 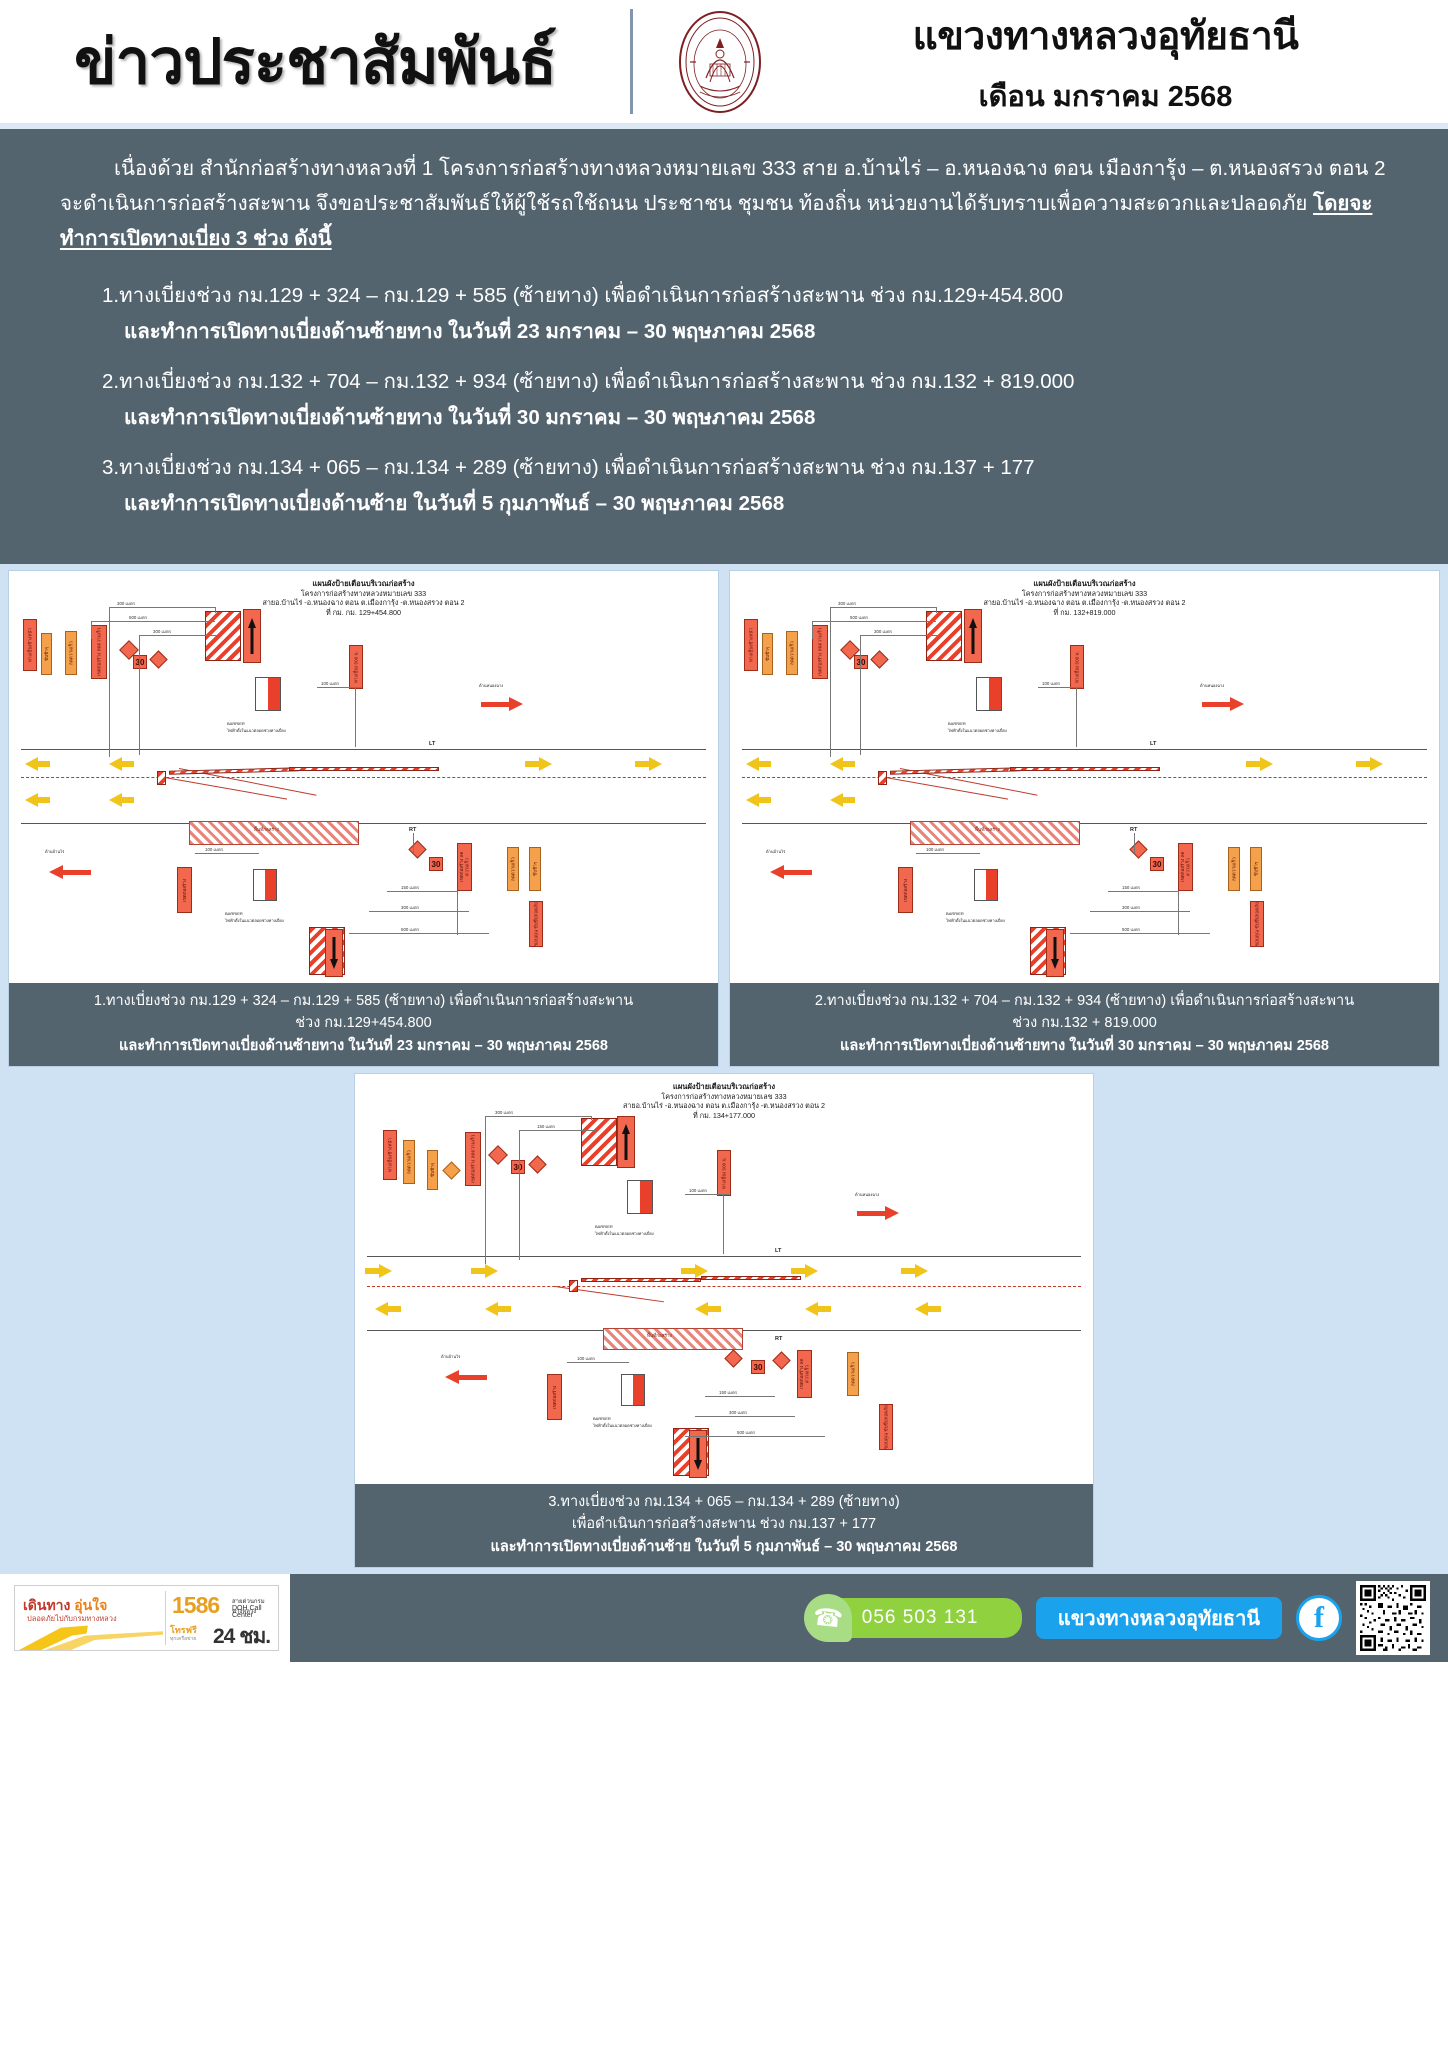 What do you see at coordinates (495, 704) in the screenshot?
I see `direction-arrow-right-tail` at bounding box center [495, 704].